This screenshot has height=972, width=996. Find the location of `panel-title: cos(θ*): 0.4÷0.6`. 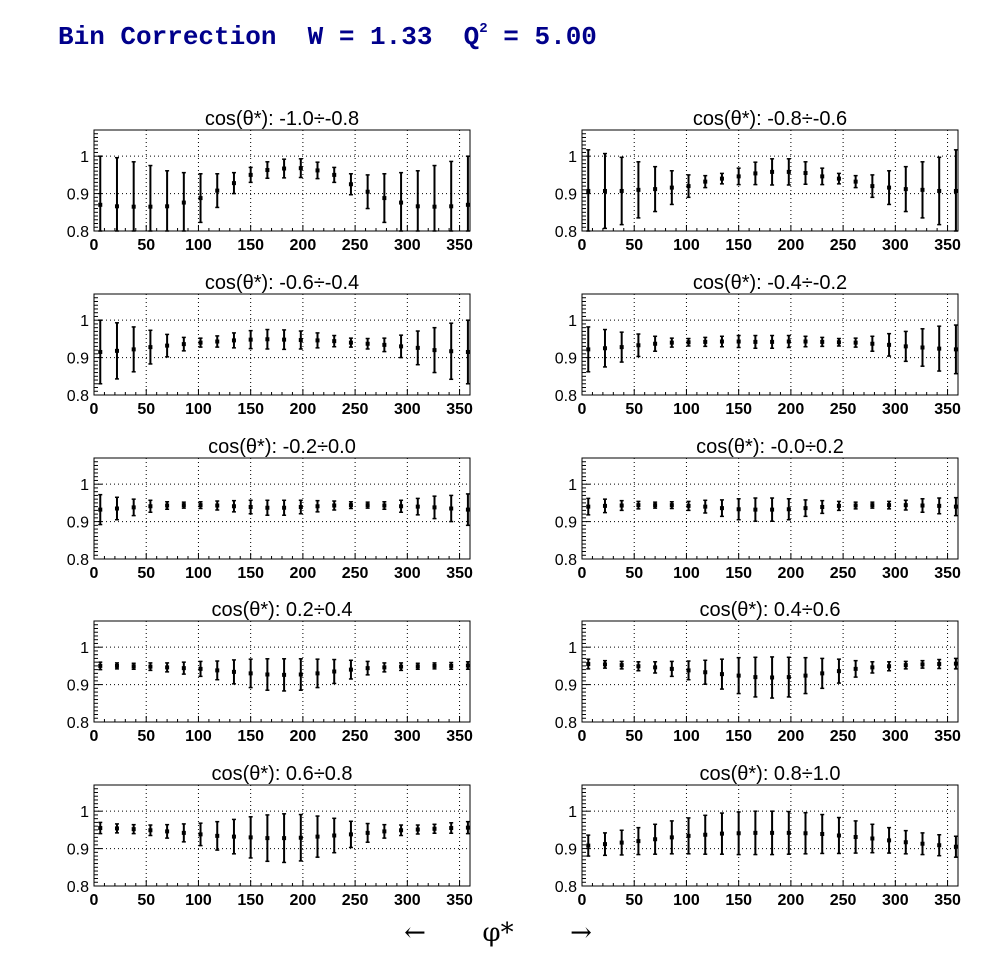

panel-title: cos(θ*): 0.4÷0.6 is located at coordinates (769, 610).